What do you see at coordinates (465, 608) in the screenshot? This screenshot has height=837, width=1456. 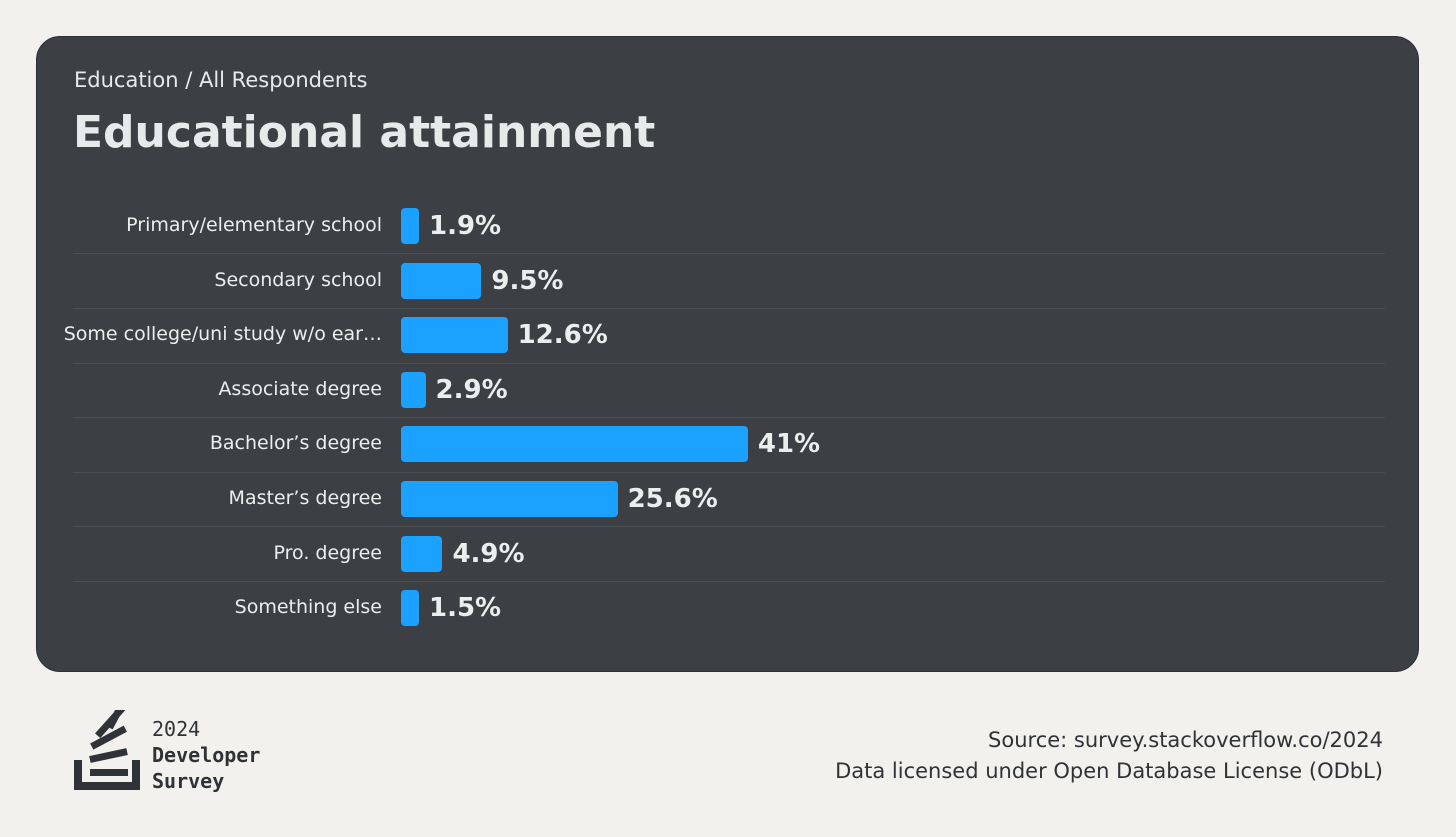 I see `value-label: 1.5%` at bounding box center [465, 608].